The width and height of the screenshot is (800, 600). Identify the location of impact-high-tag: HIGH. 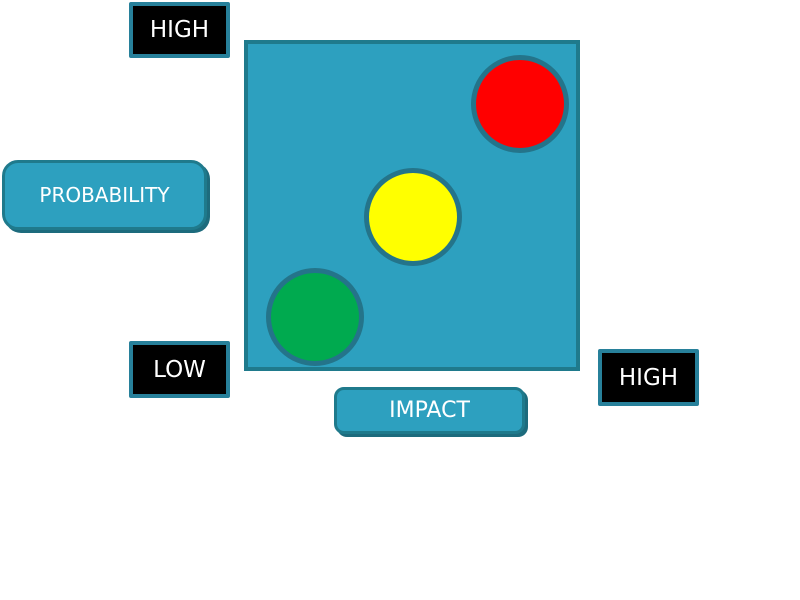
(648, 377).